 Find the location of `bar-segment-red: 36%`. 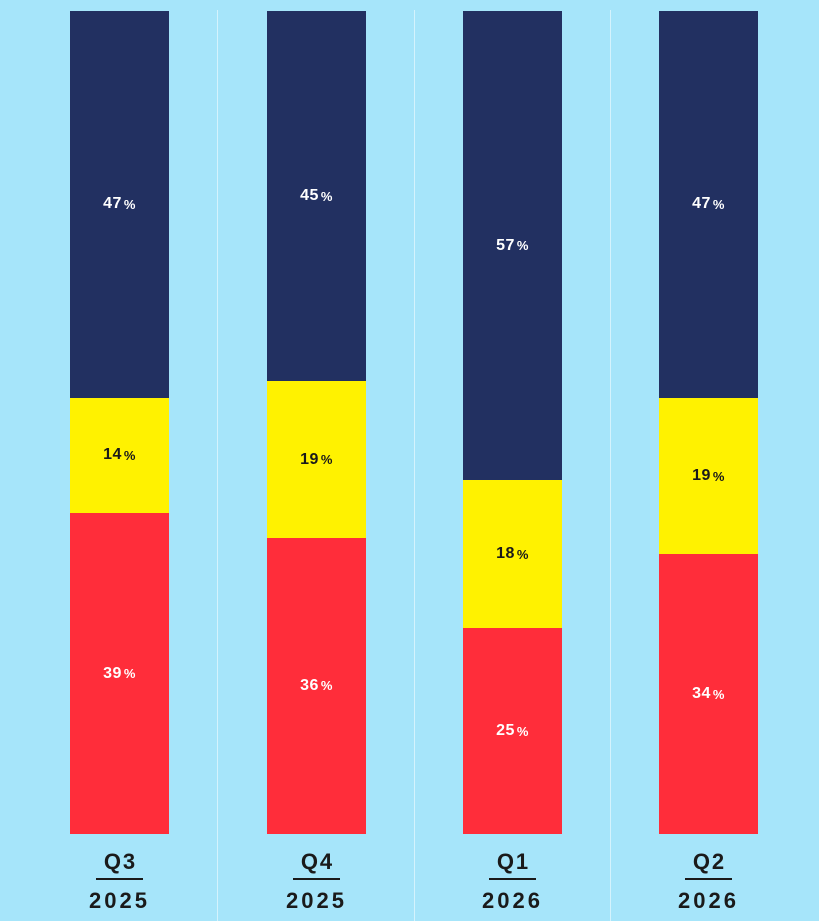

bar-segment-red: 36% is located at coordinates (316, 685).